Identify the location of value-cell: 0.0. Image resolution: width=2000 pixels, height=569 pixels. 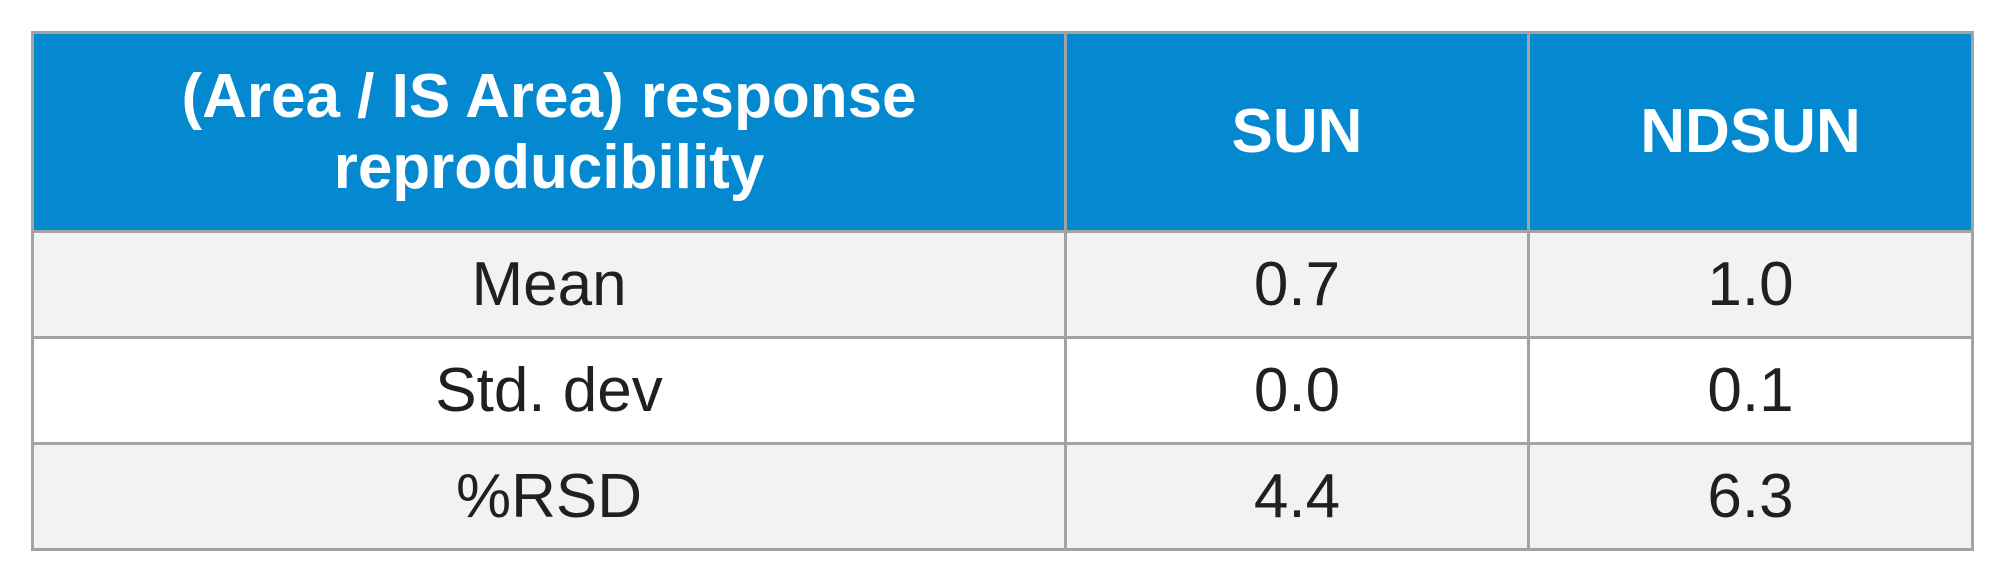
(1297, 390).